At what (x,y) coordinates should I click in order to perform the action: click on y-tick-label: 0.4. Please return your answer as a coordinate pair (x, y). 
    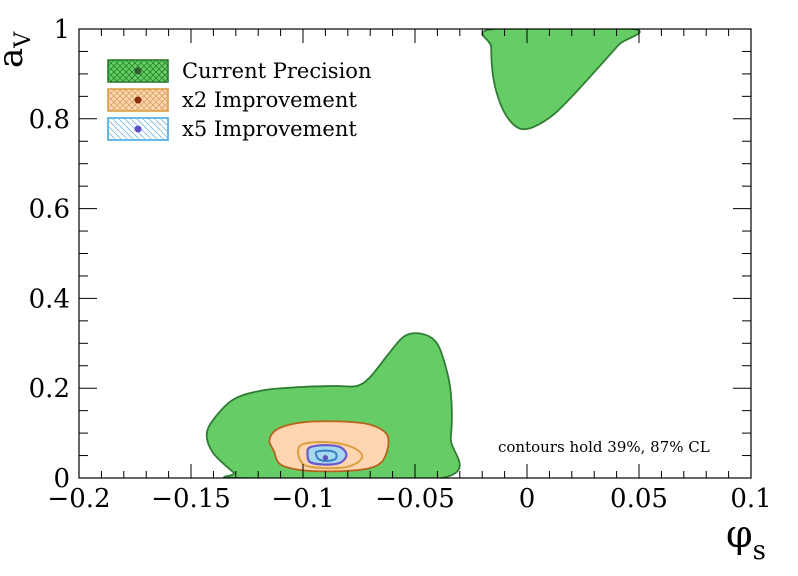
    Looking at the image, I should click on (49, 299).